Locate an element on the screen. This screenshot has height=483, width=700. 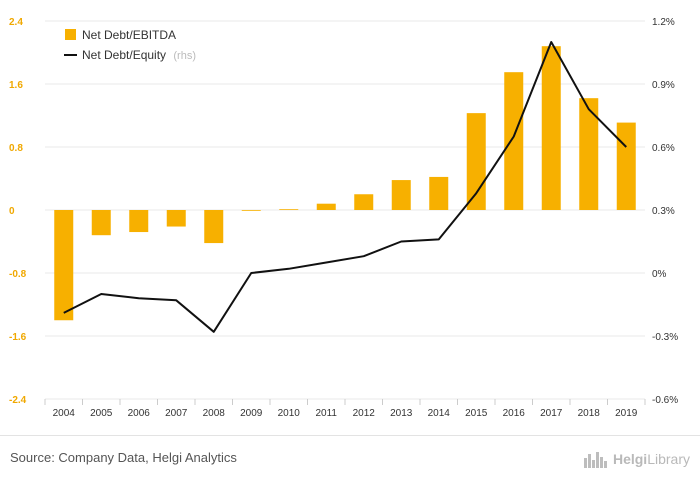
city-skyline-icon is located at coordinates (595, 460).